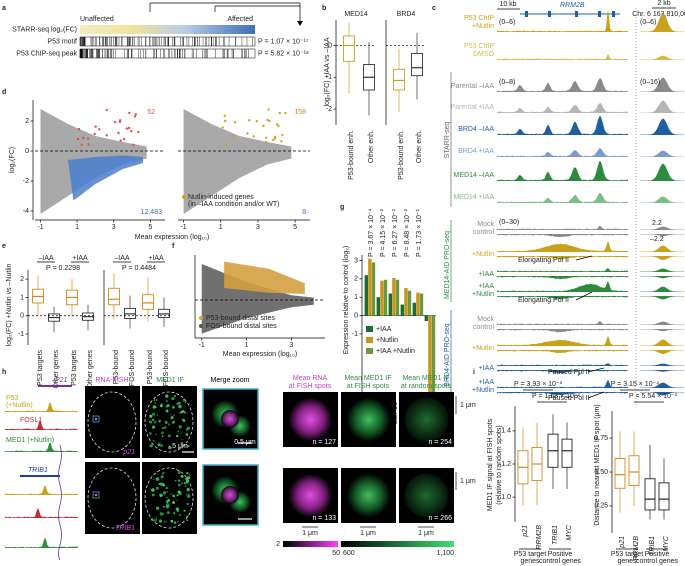  I want to click on shape, so click(549, 14).